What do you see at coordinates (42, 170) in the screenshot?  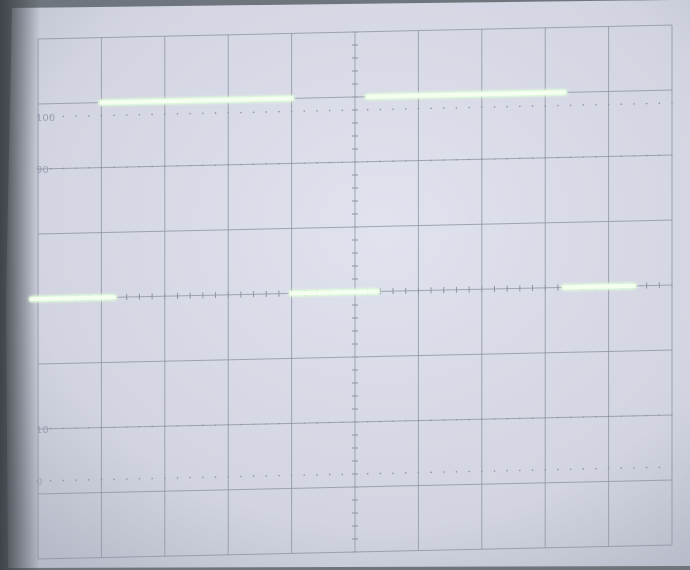 I see `percent-label: 90` at bounding box center [42, 170].